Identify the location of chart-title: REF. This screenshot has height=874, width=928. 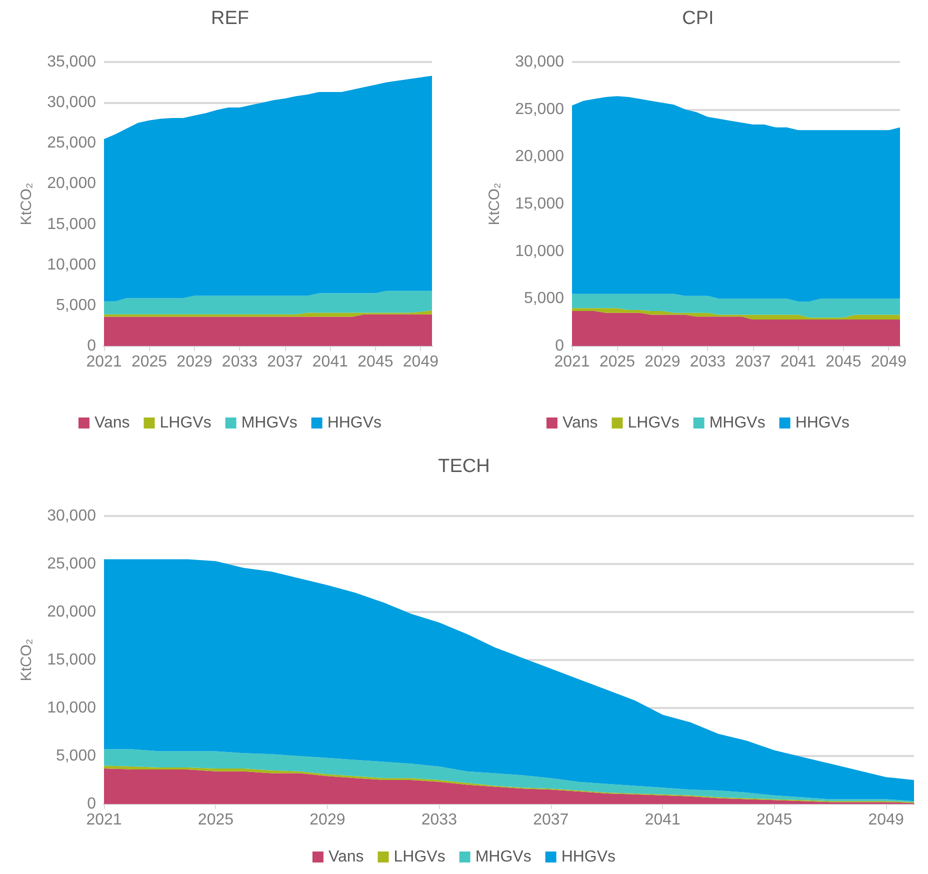
(230, 18).